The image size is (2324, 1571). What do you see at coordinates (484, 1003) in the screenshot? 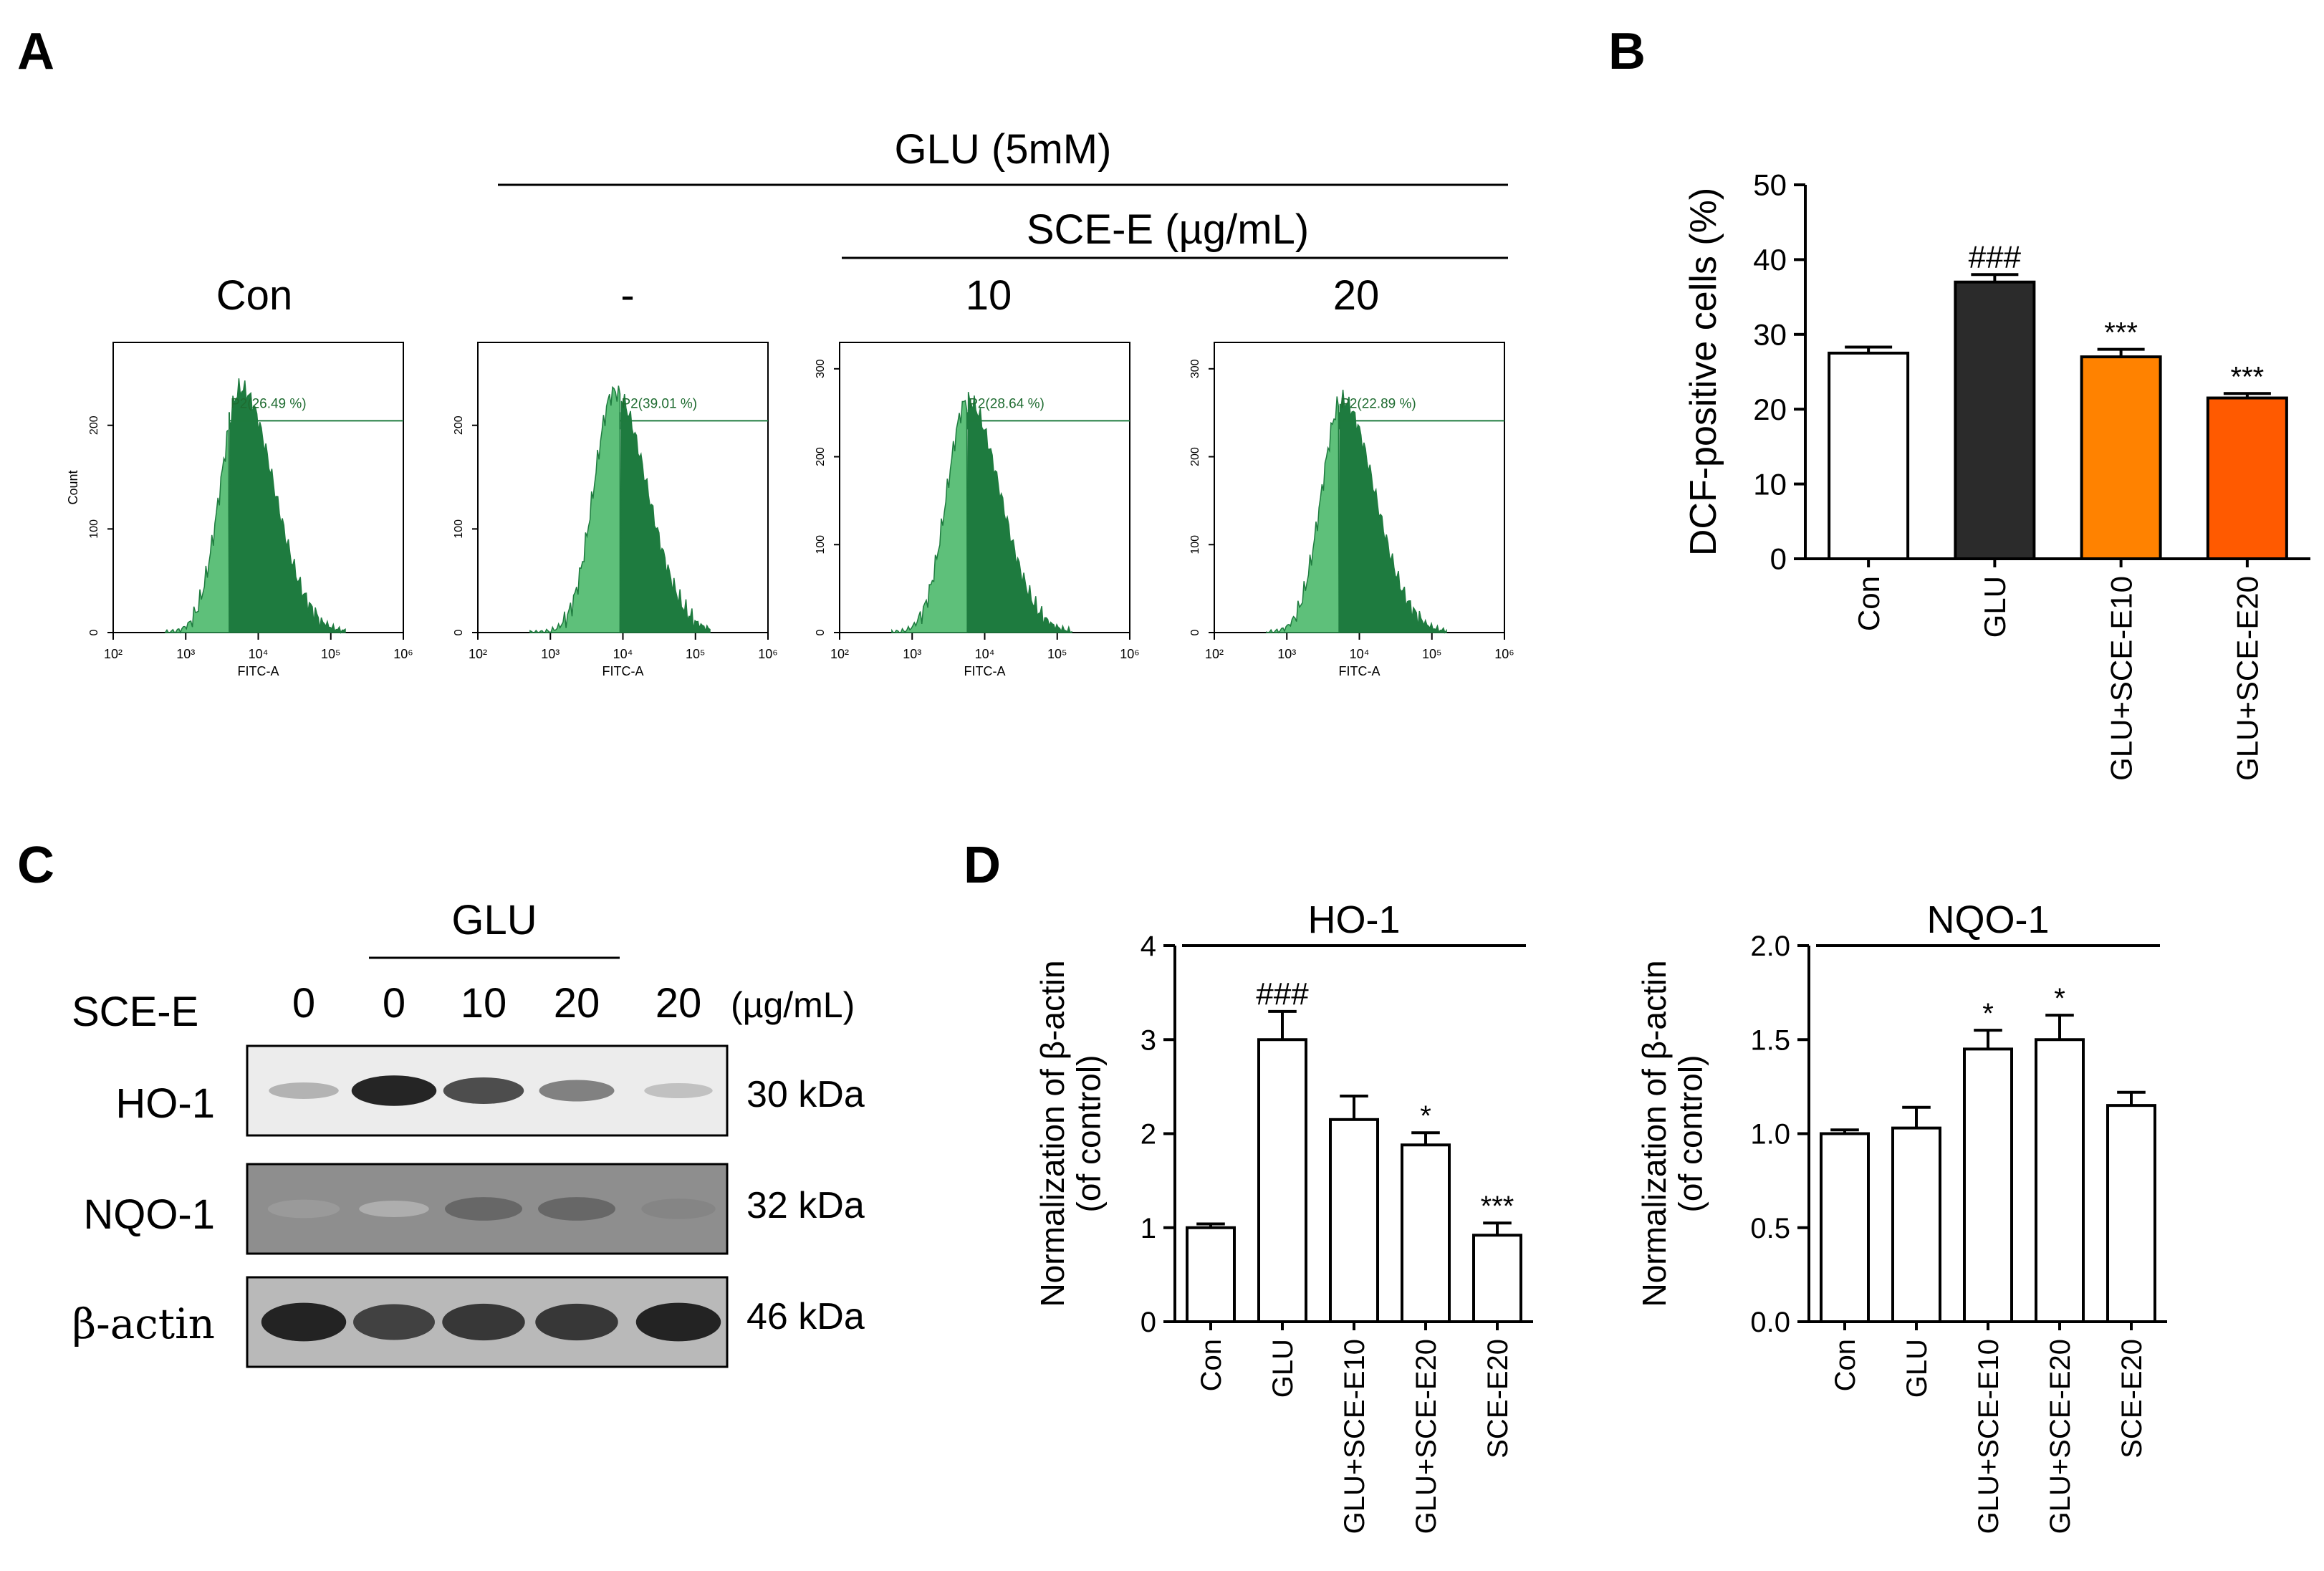
I see `western-dose-2: 10` at bounding box center [484, 1003].